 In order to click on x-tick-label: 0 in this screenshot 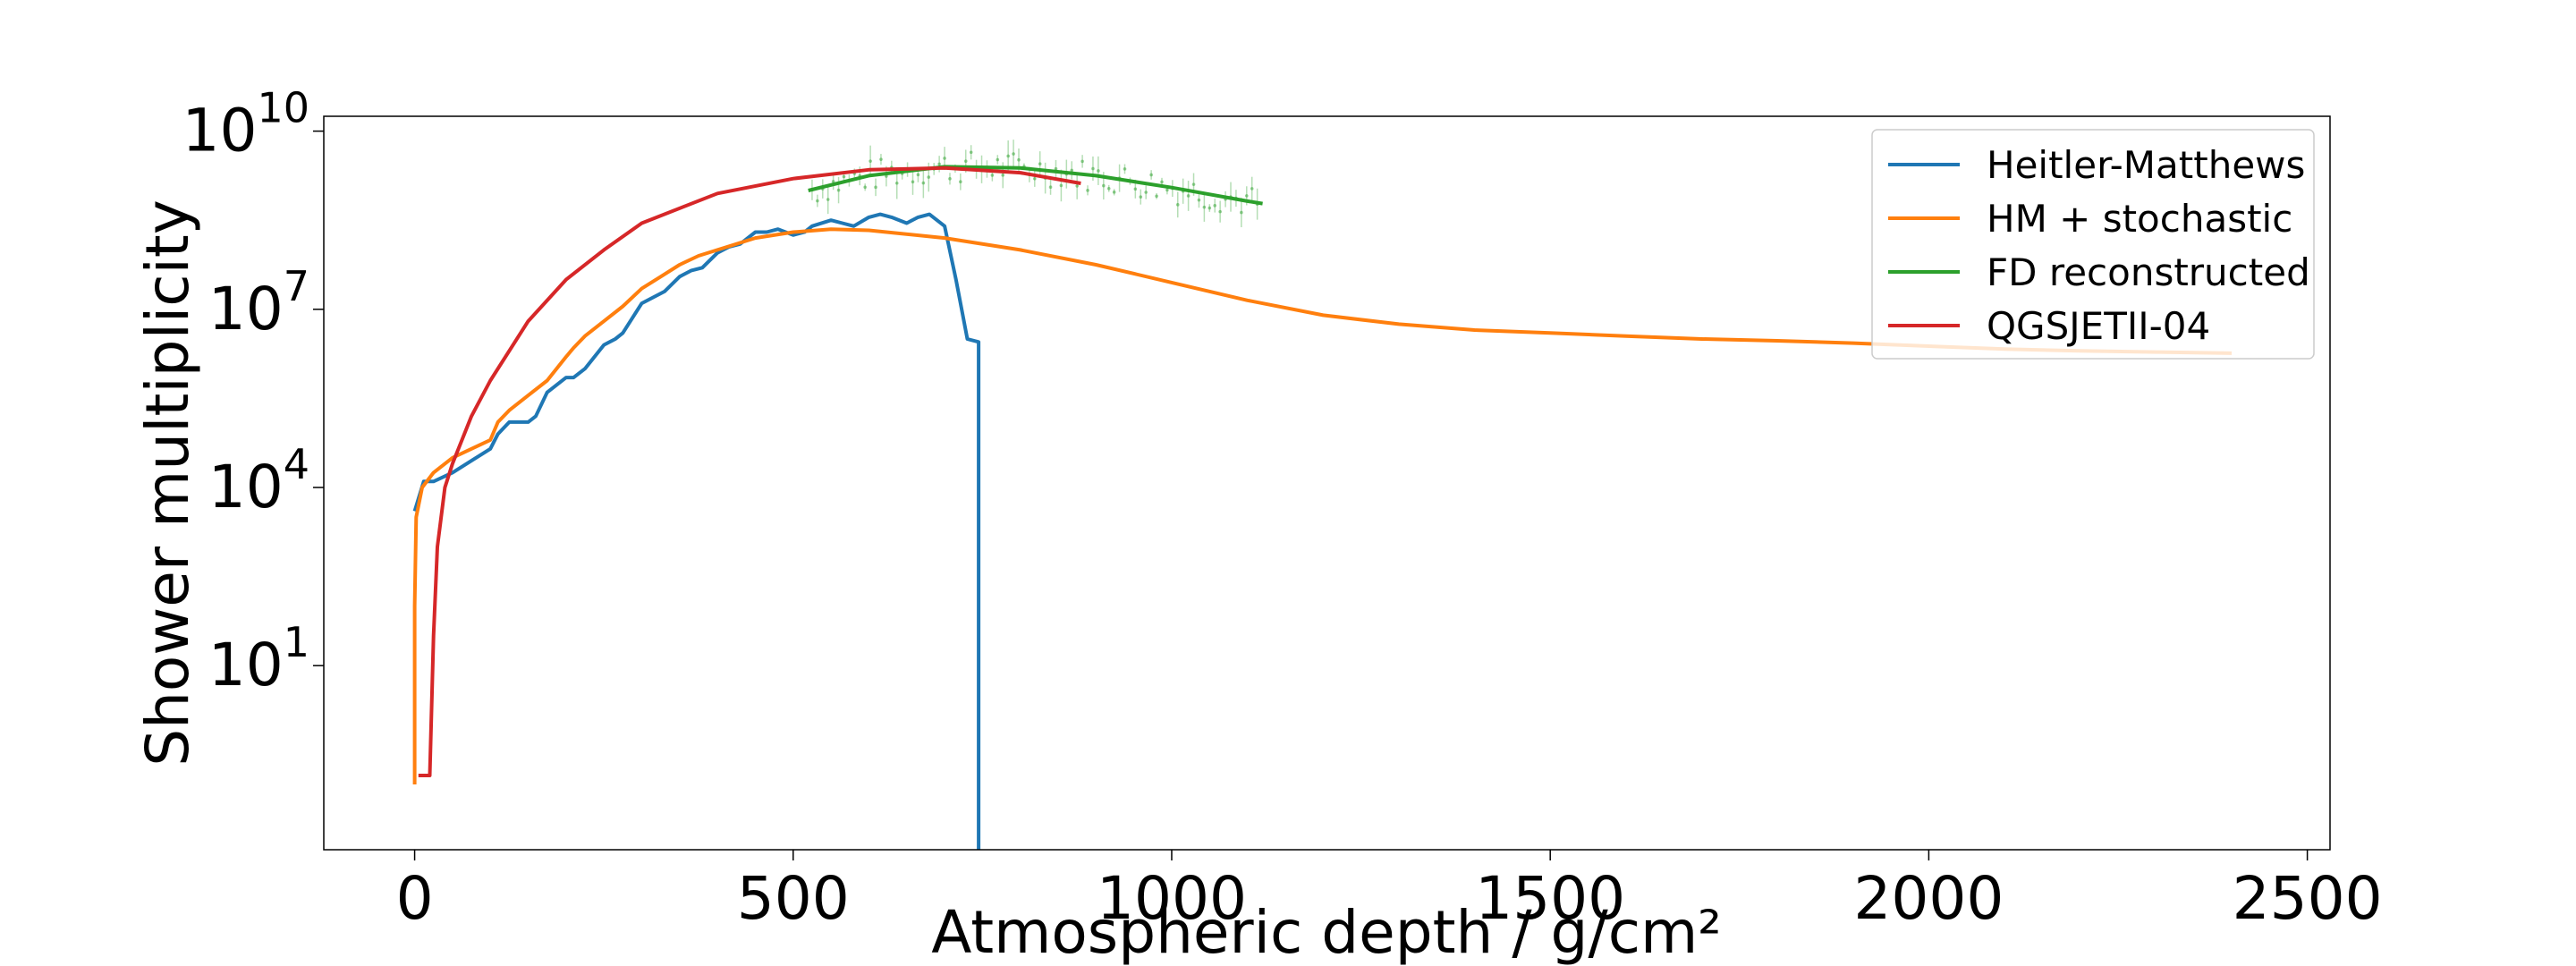, I will do `click(415, 898)`.